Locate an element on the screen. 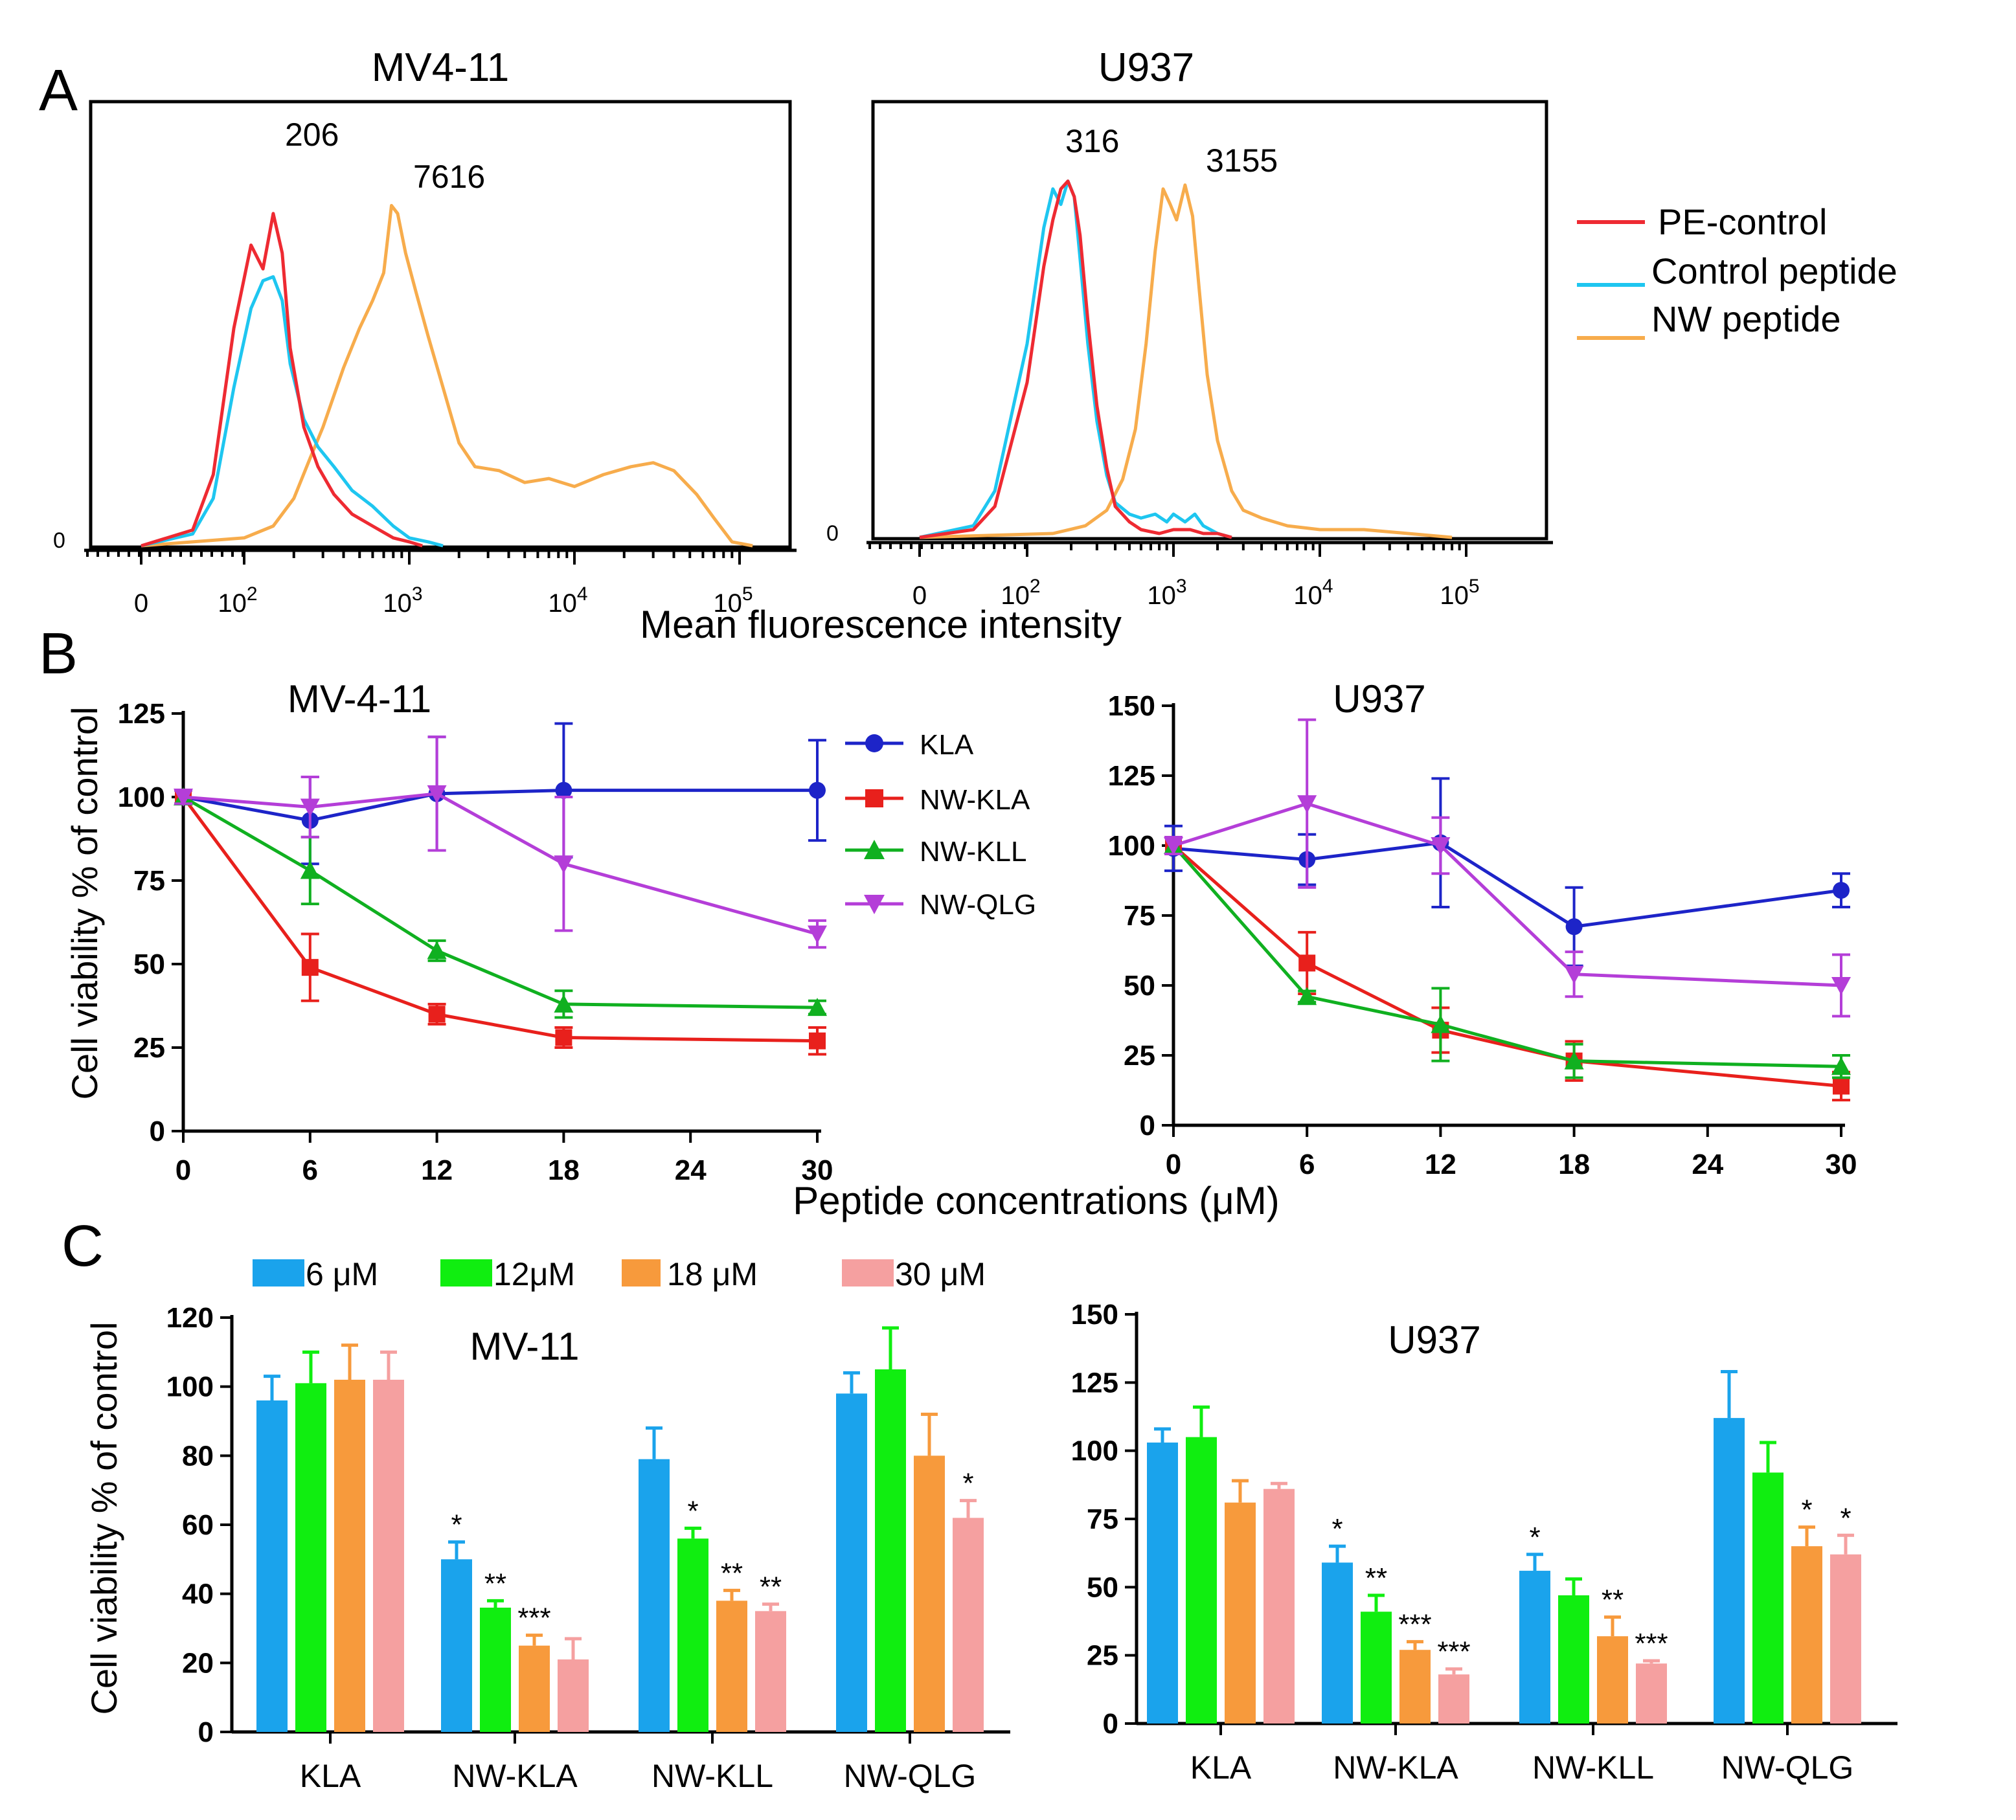 This screenshot has width=2016, height=1820. x-tick-label: 12 is located at coordinates (1440, 1164).